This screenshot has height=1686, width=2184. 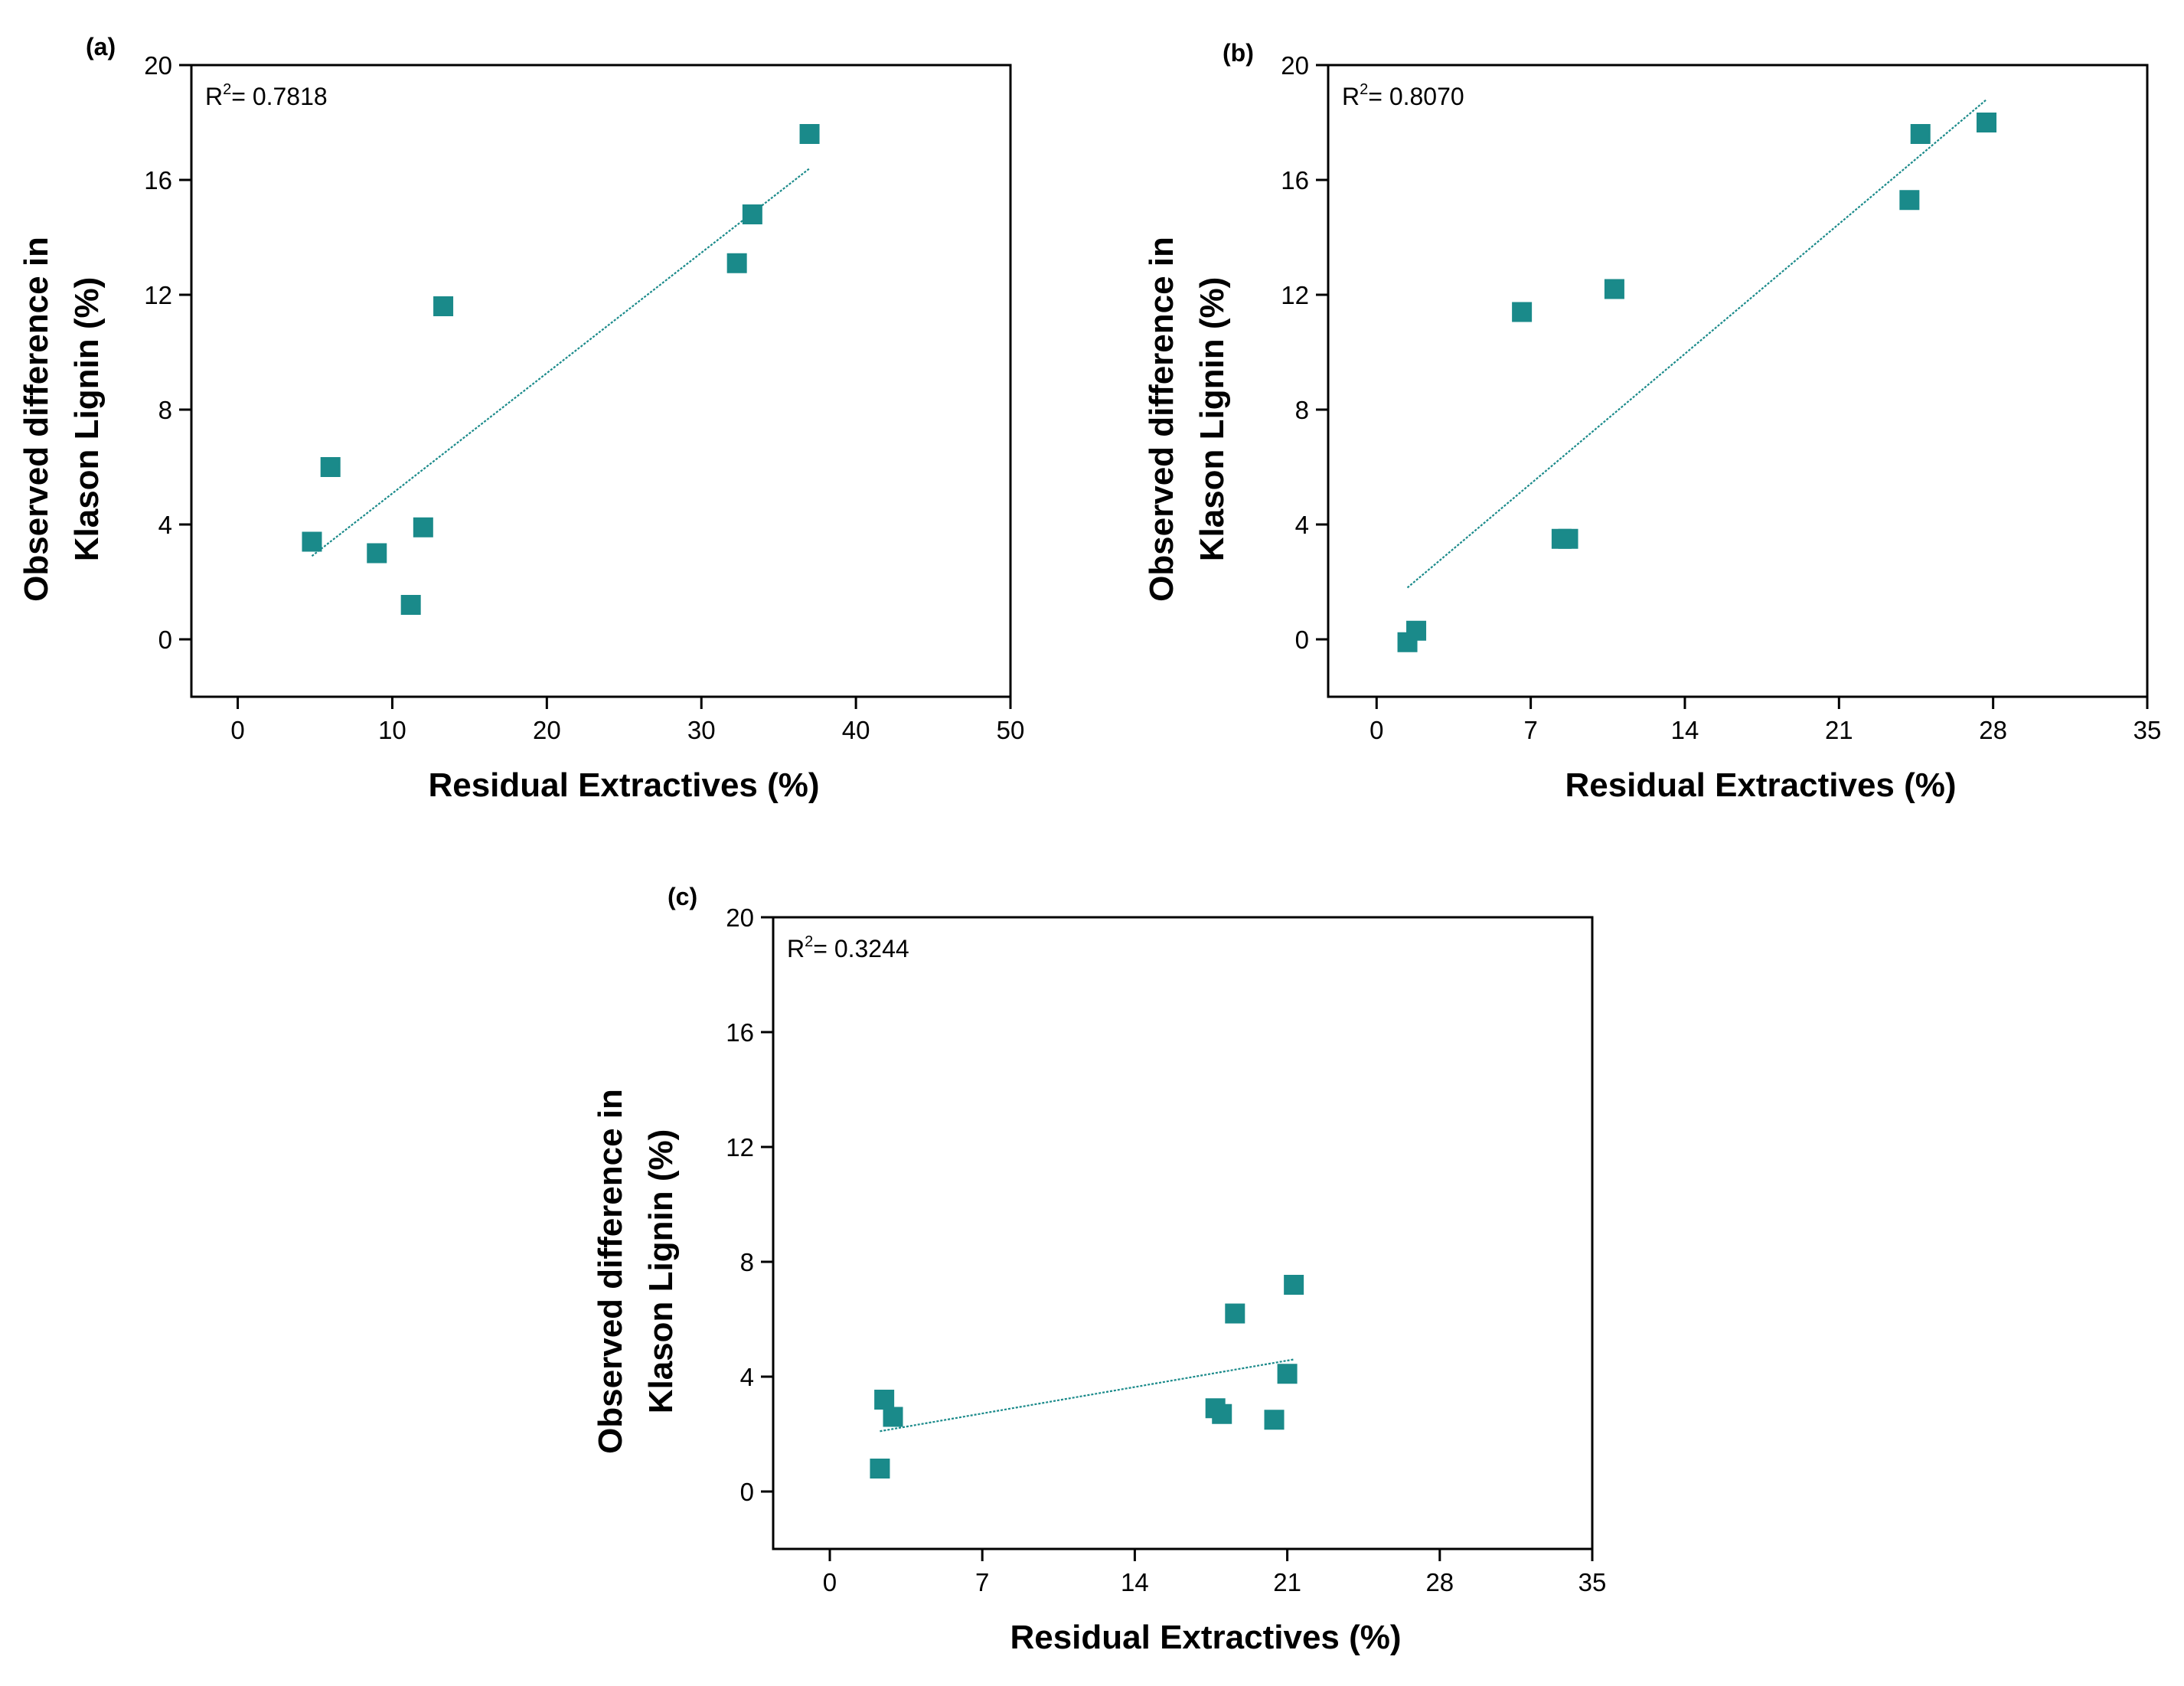 What do you see at coordinates (1416, 96) in the screenshot?
I see `r-squared-value: = 0.8070` at bounding box center [1416, 96].